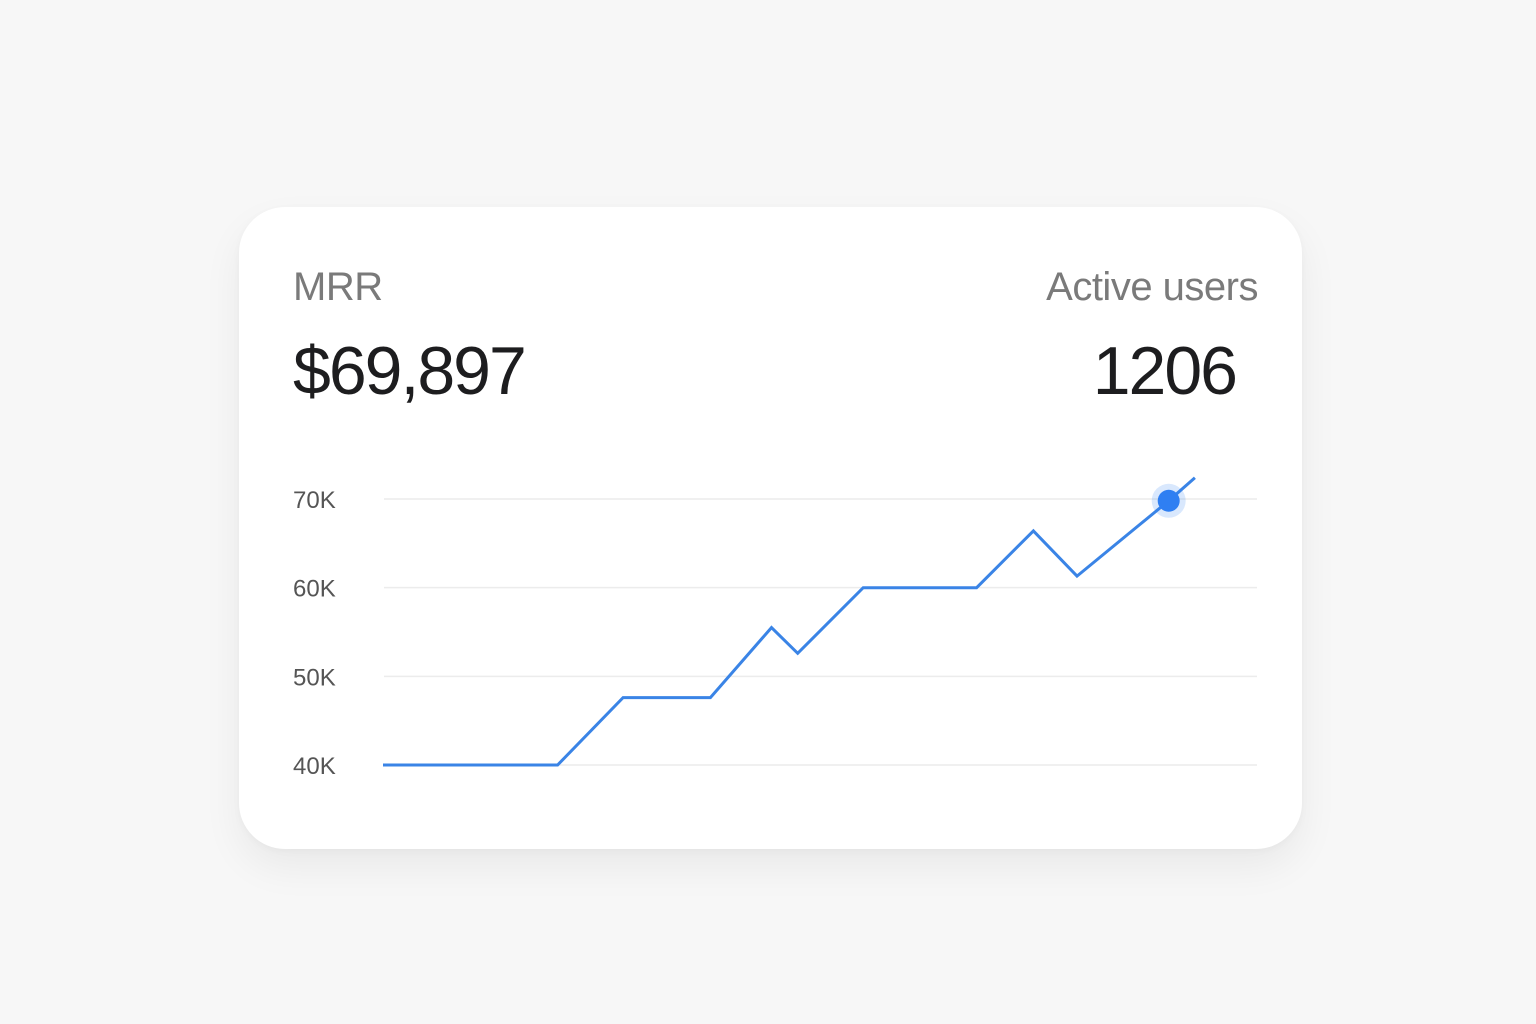 The image size is (1536, 1024). I want to click on active-users-label: Active users, so click(1152, 287).